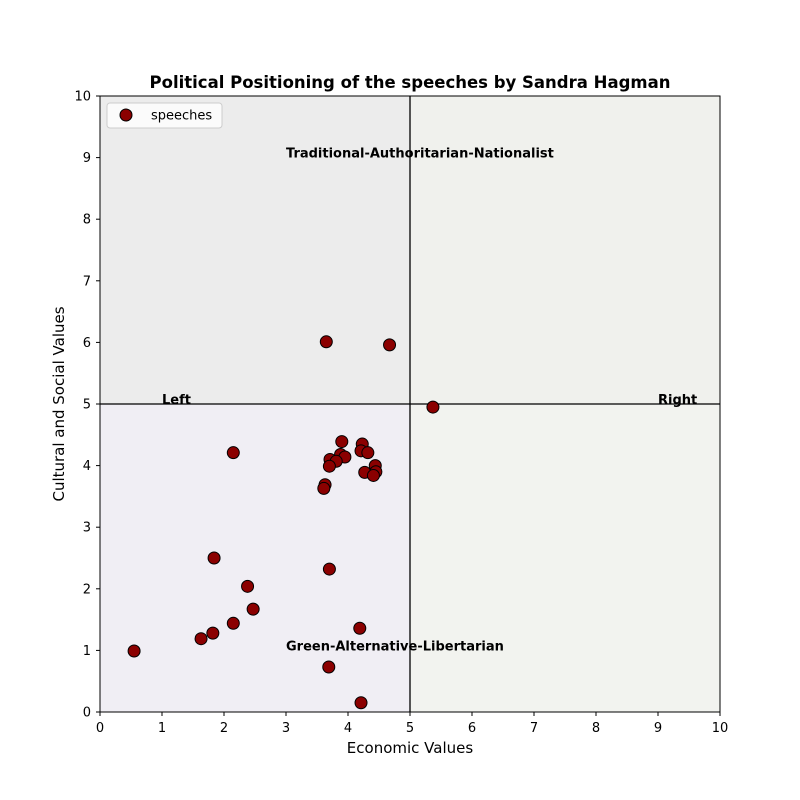  I want to click on y-axis-ticks: 0 1 2 3 4 5 6 7 8 9 10, so click(87, 405).